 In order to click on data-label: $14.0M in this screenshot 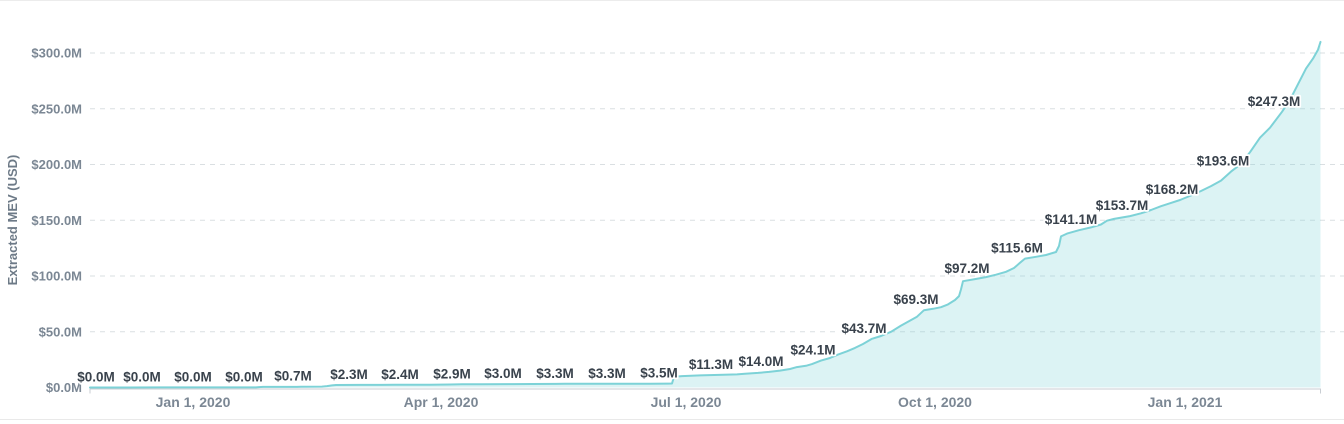, I will do `click(760, 361)`.